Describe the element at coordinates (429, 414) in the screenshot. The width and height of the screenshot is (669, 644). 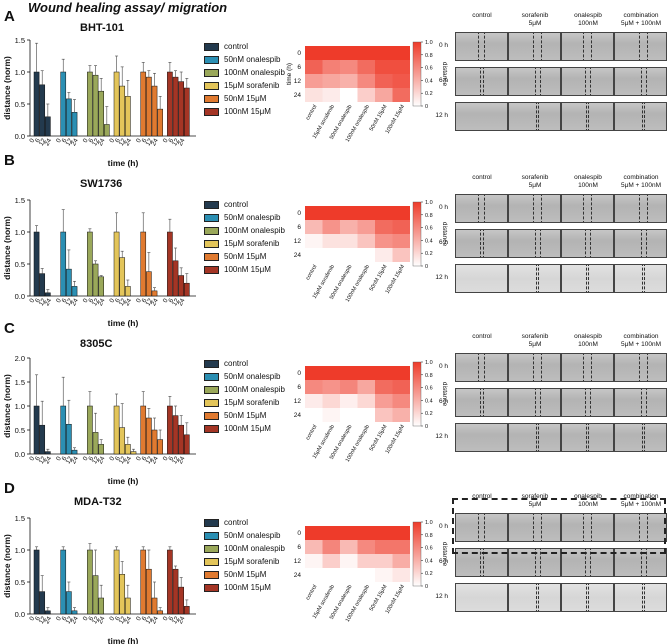
I see `colorbar-tick-label: 0.2` at that location.